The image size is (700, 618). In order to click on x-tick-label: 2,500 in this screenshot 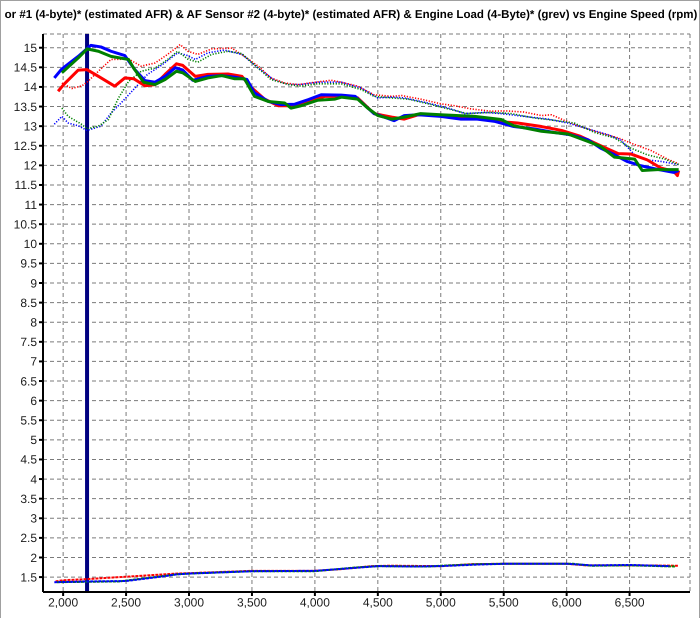, I will do `click(126, 603)`.